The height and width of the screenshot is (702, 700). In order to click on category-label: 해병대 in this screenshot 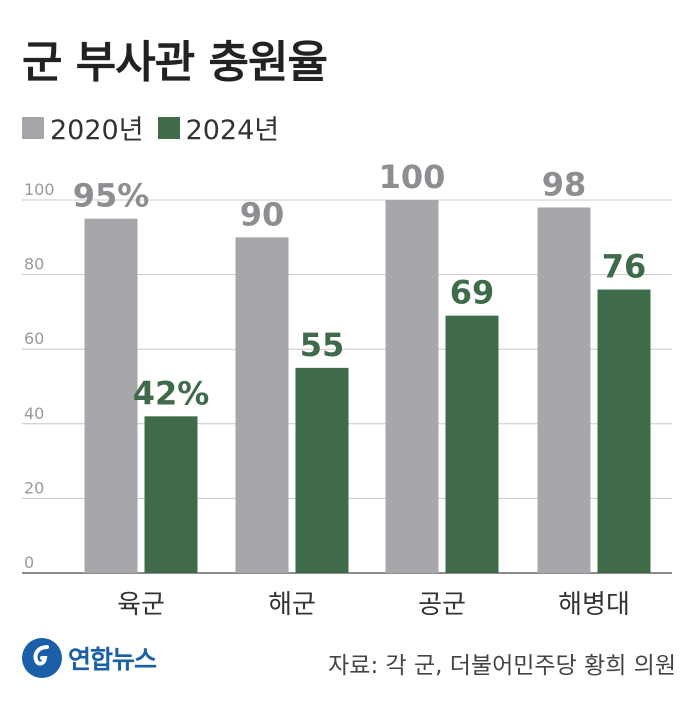, I will do `click(594, 605)`.